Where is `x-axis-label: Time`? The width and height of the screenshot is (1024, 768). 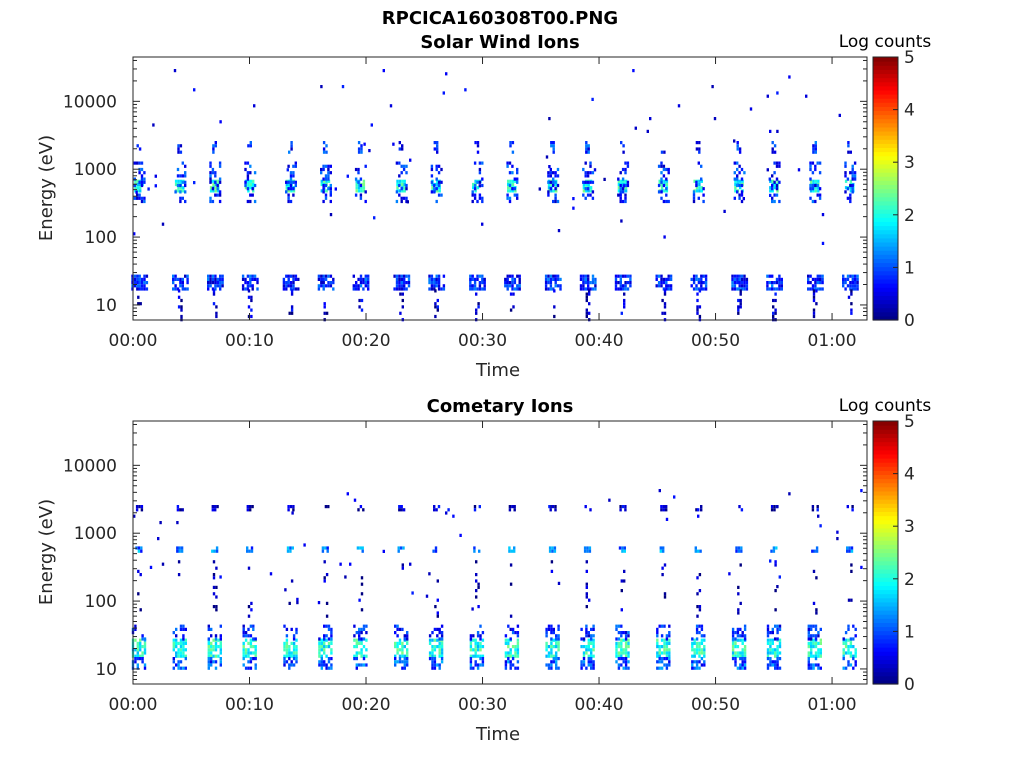
x-axis-label: Time is located at coordinates (497, 734).